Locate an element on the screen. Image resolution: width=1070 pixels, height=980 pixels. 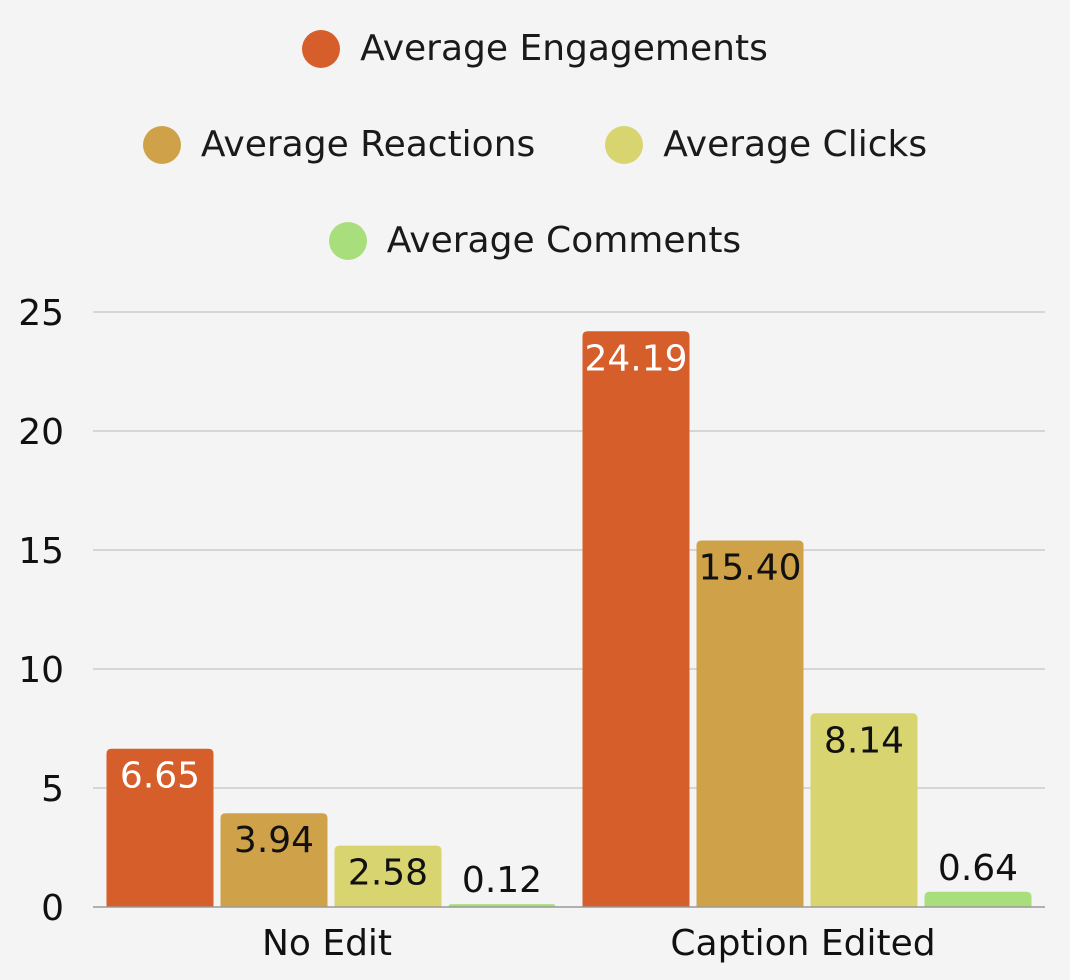
legend-row-2: Average Reactions Average Clicks is located at coordinates (535, 144).